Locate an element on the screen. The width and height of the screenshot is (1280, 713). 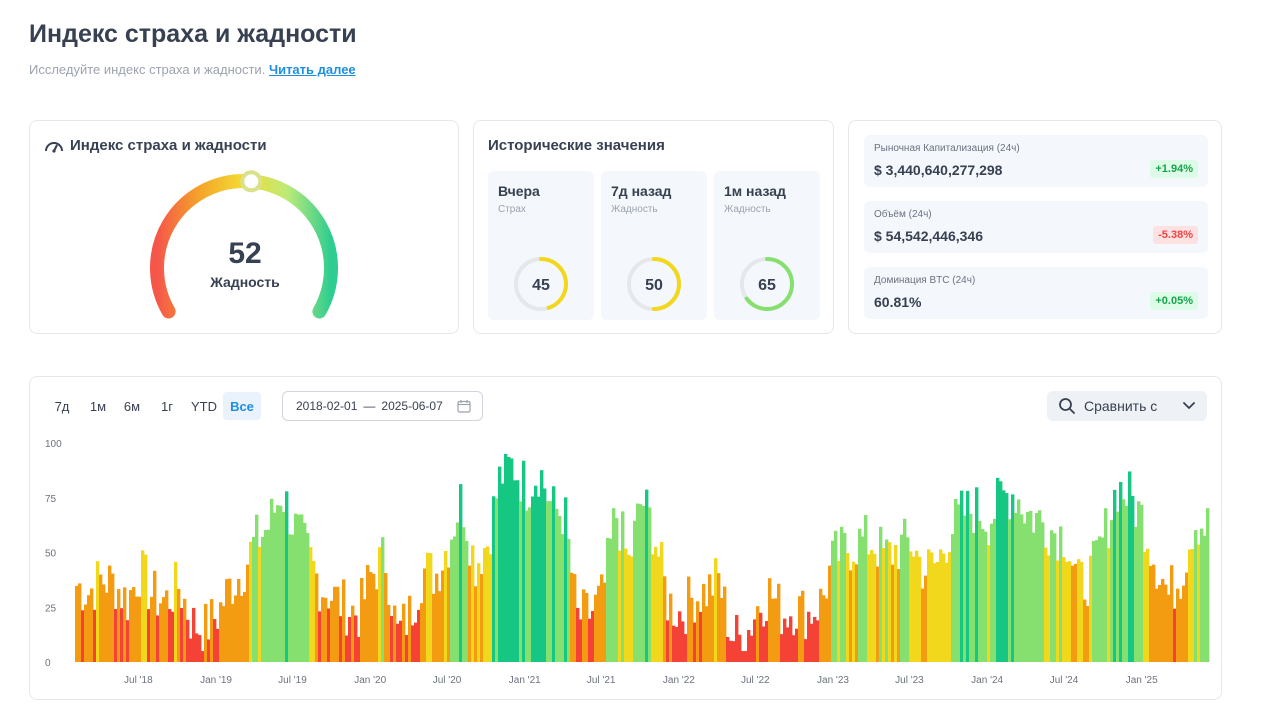
range-button: 1м is located at coordinates (98, 406).